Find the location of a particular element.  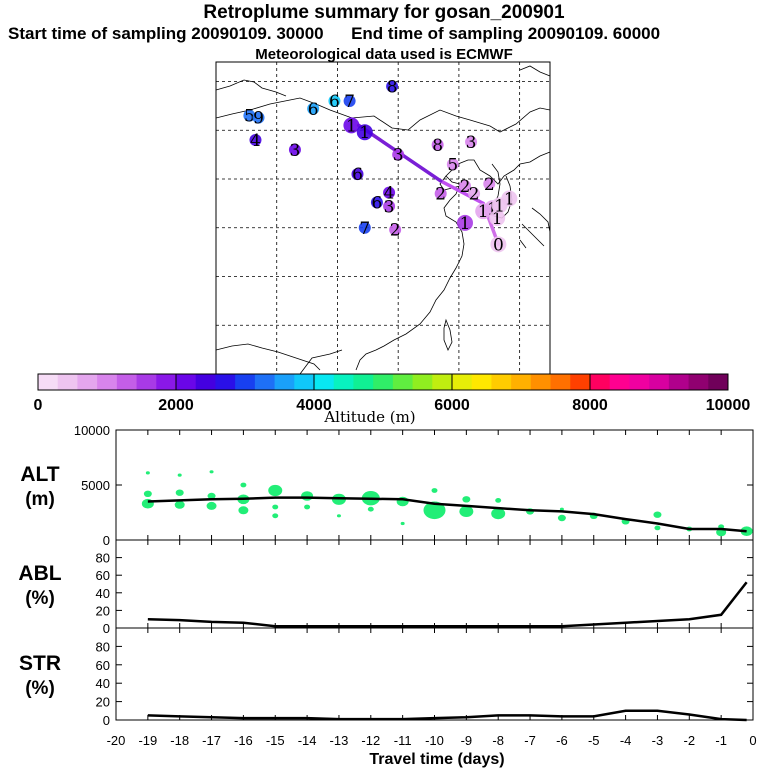

page-title: Retroplume summary for gosan_200901 is located at coordinates (384, 12).